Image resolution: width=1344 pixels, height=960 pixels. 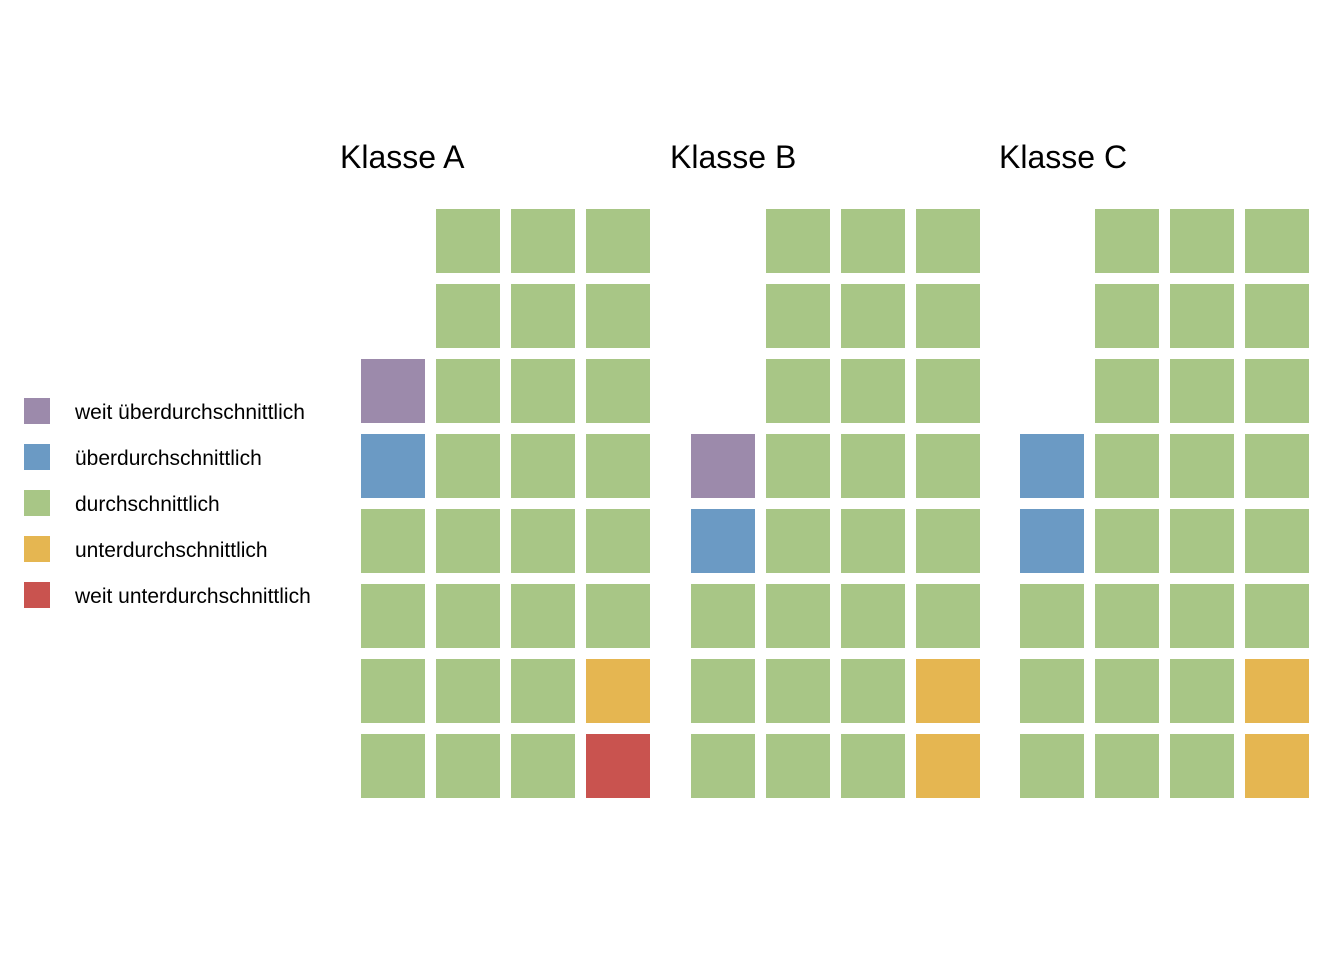 I want to click on panel-title: Klasse A, so click(x=402, y=157).